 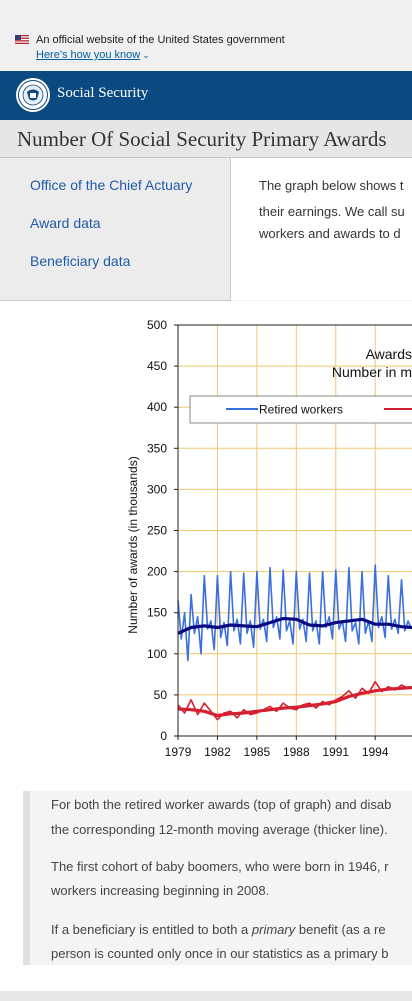 I want to click on x-tick-label: 1994, so click(x=375, y=752).